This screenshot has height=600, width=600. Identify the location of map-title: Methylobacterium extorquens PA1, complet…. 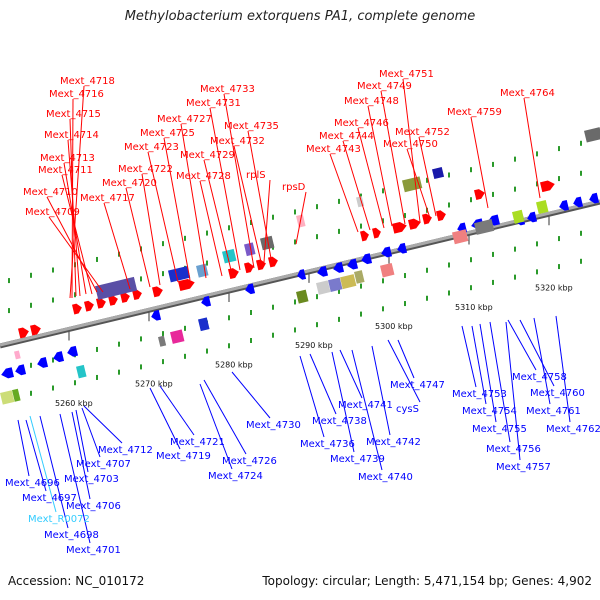
(300, 16).